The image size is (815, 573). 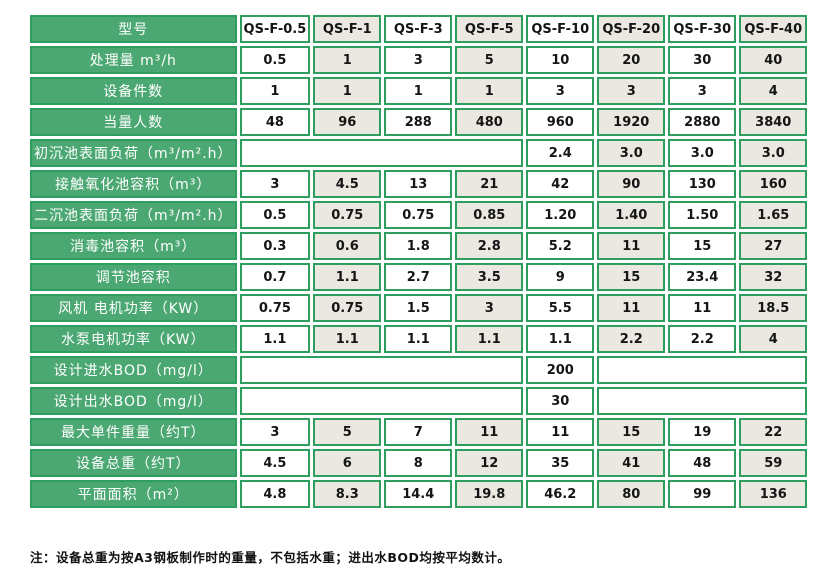 I want to click on spec-value-cell: 42, so click(x=560, y=184).